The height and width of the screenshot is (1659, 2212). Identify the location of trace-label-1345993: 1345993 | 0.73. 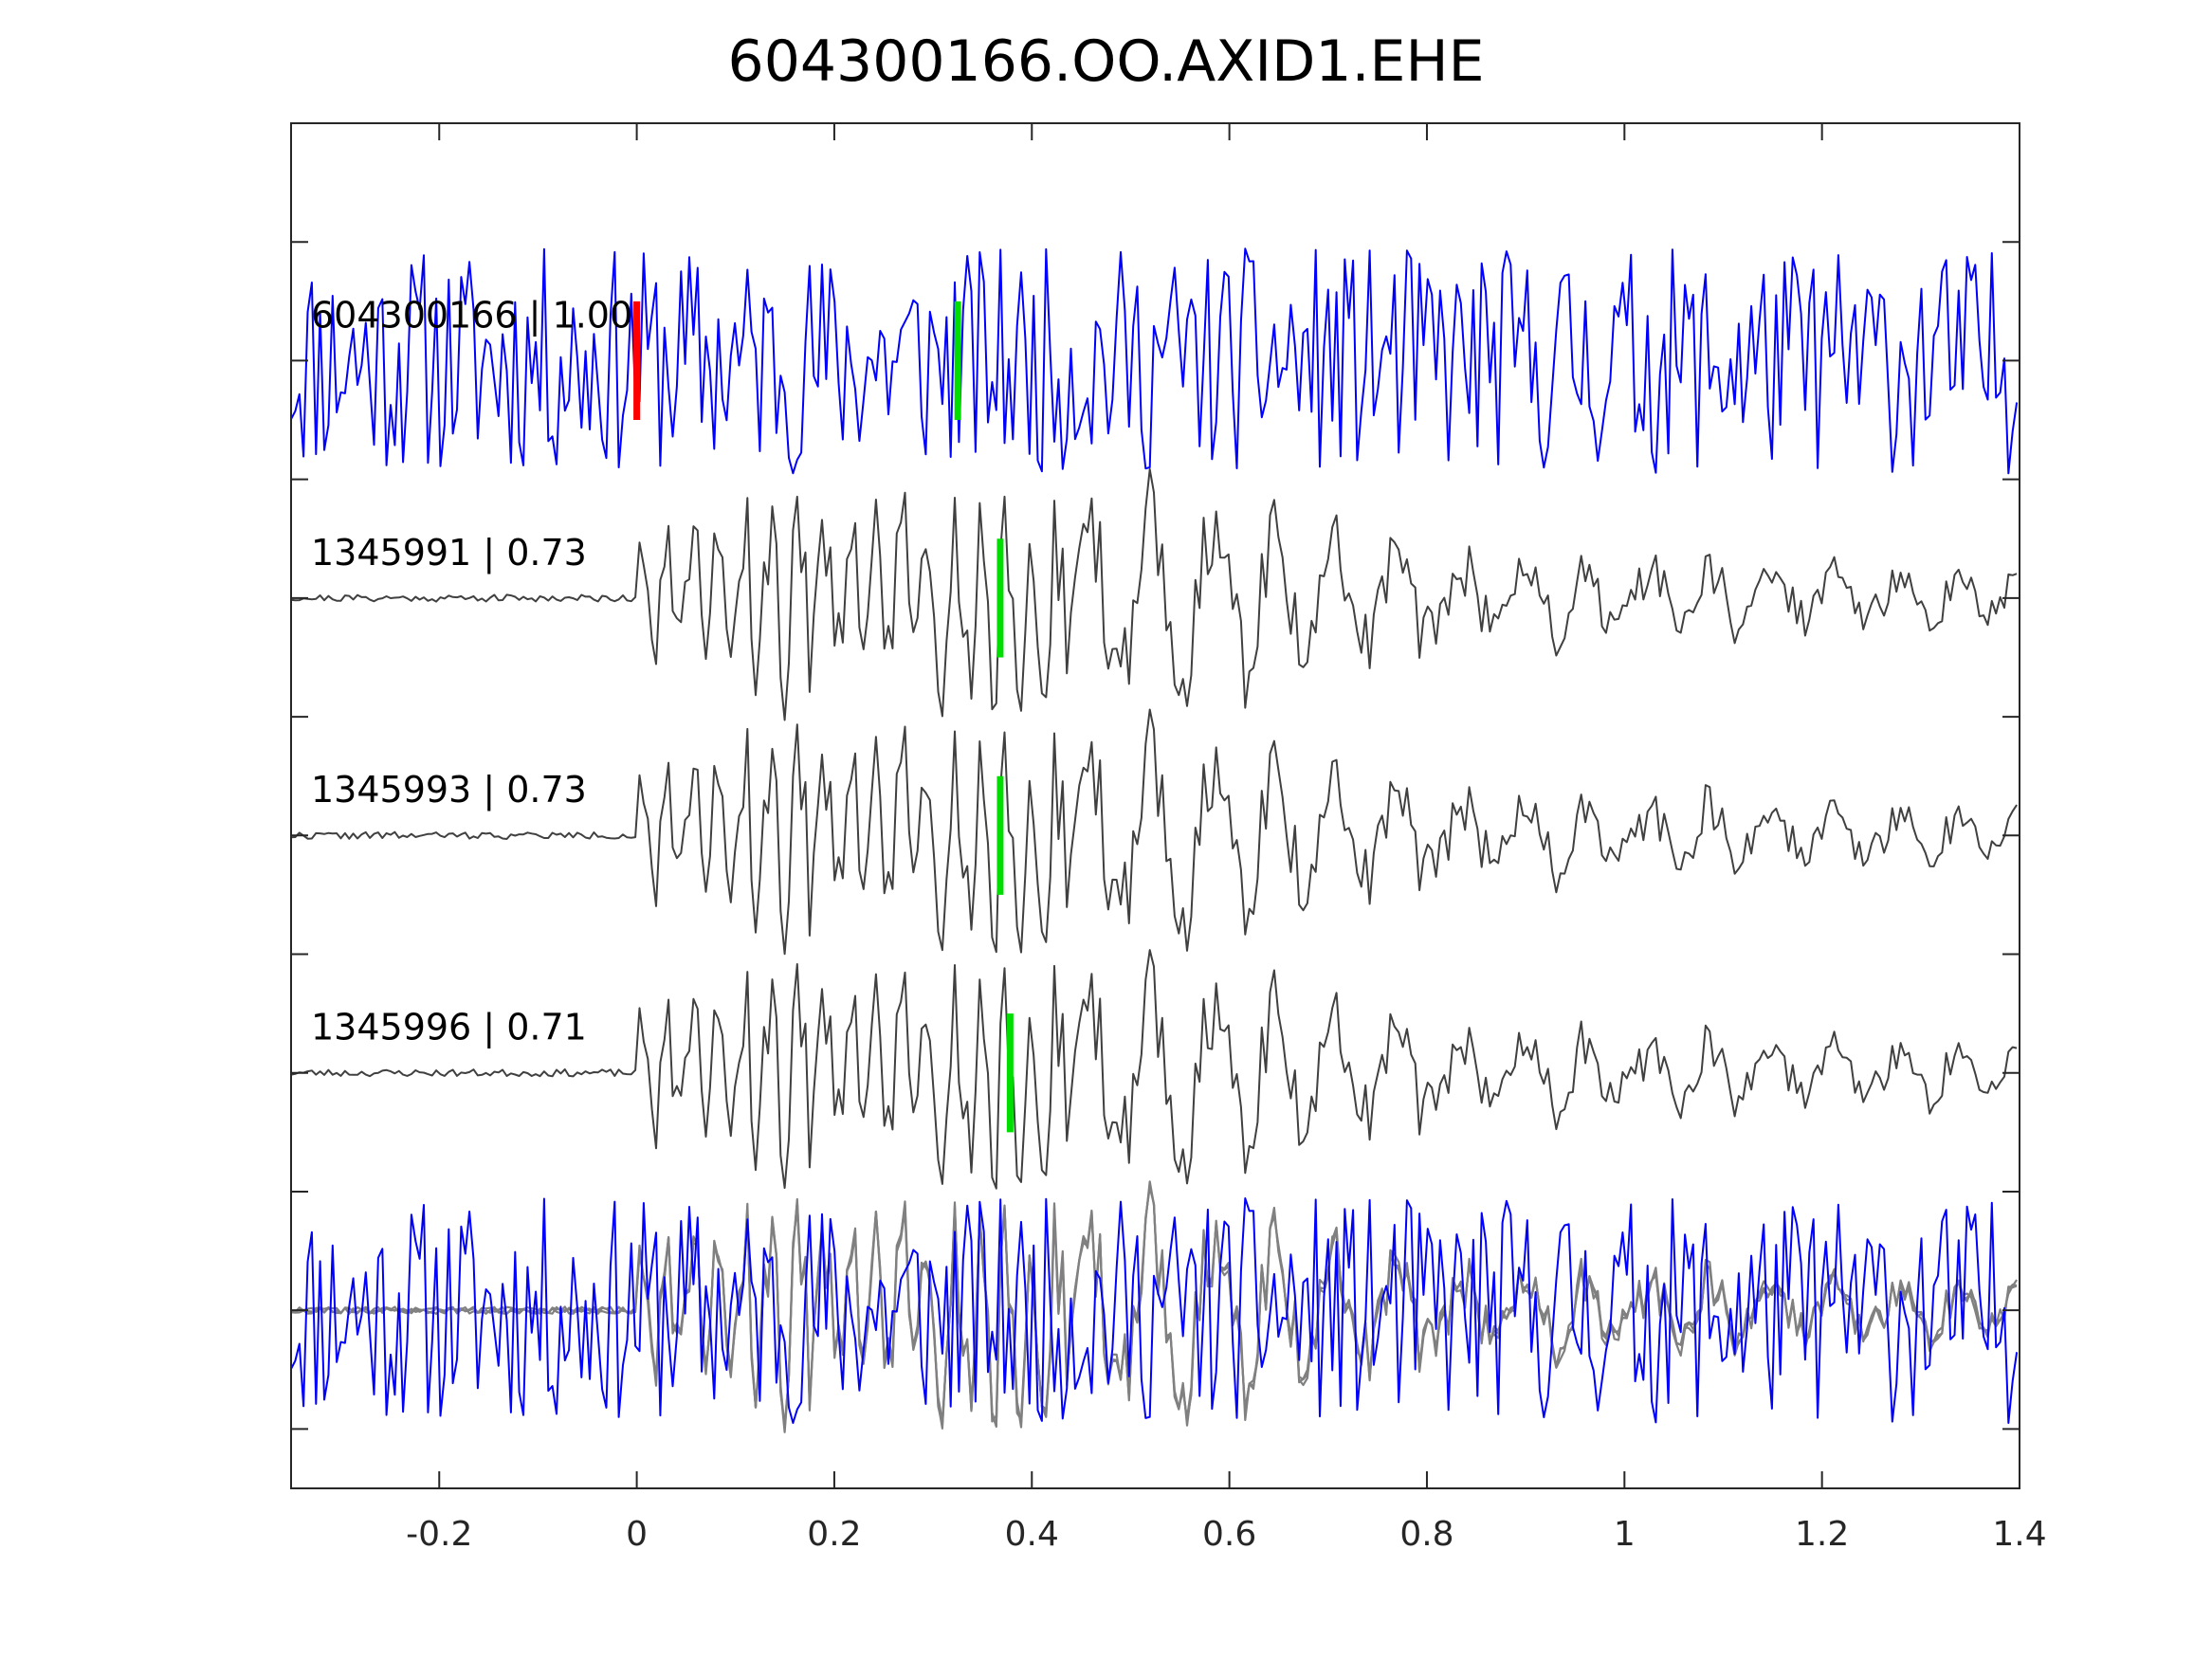
(449, 790).